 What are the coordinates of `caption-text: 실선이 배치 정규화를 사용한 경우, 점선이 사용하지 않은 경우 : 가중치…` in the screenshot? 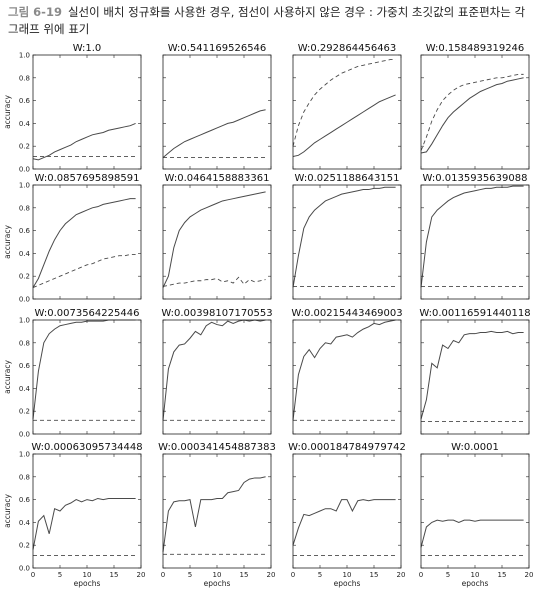 It's located at (267, 20).